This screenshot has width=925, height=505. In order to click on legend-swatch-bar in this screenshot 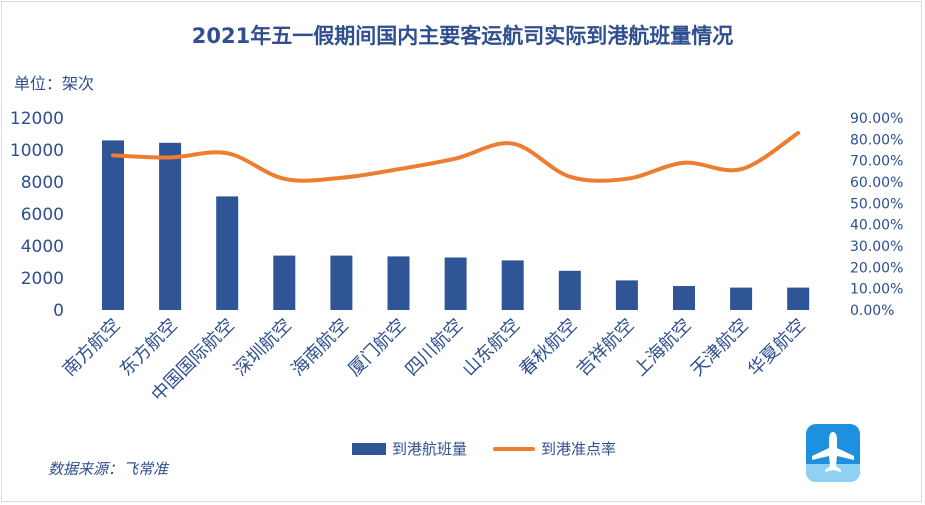, I will do `click(369, 448)`.